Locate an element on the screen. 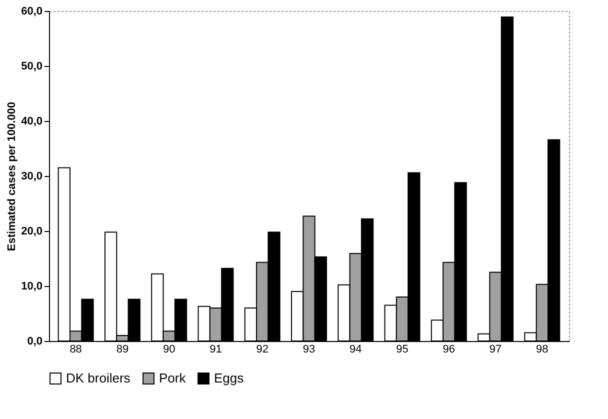 Image resolution: width=608 pixels, height=419 pixels. x-tick-label: 94 is located at coordinates (356, 350).